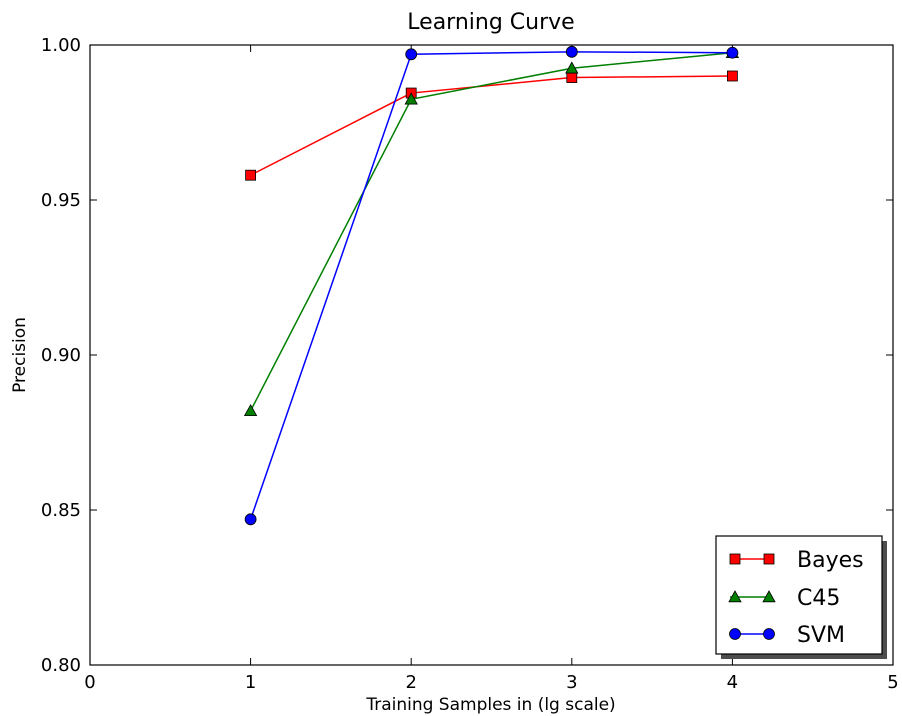 The width and height of the screenshot is (902, 716). Describe the element at coordinates (250, 682) in the screenshot. I see `x-tick-label: 1` at that location.